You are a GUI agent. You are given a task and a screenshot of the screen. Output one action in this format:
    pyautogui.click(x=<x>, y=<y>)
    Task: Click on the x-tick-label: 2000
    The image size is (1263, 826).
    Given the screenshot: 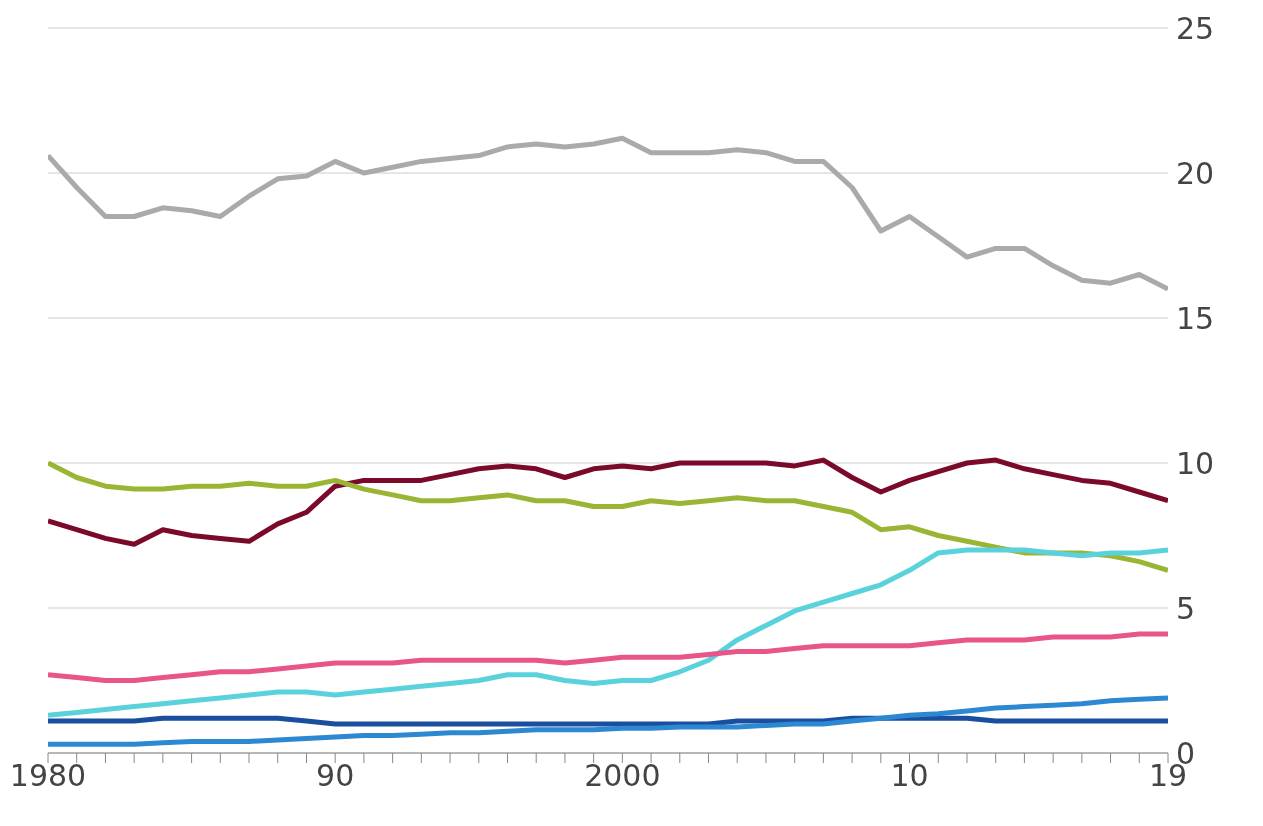 What is the action you would take?
    pyautogui.click(x=622, y=776)
    